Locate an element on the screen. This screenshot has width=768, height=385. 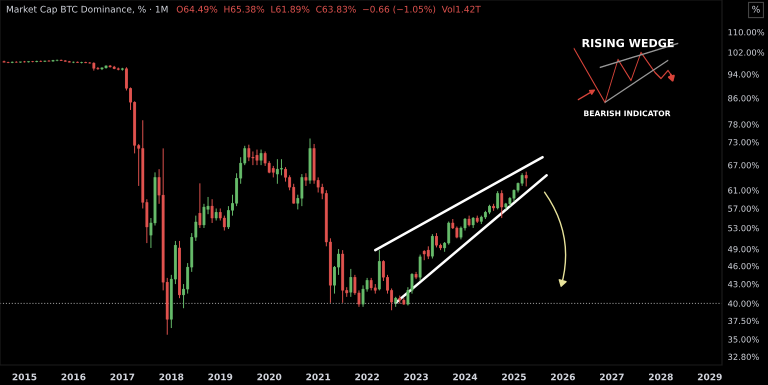
y-tick-label: 53.00% is located at coordinates (743, 228).